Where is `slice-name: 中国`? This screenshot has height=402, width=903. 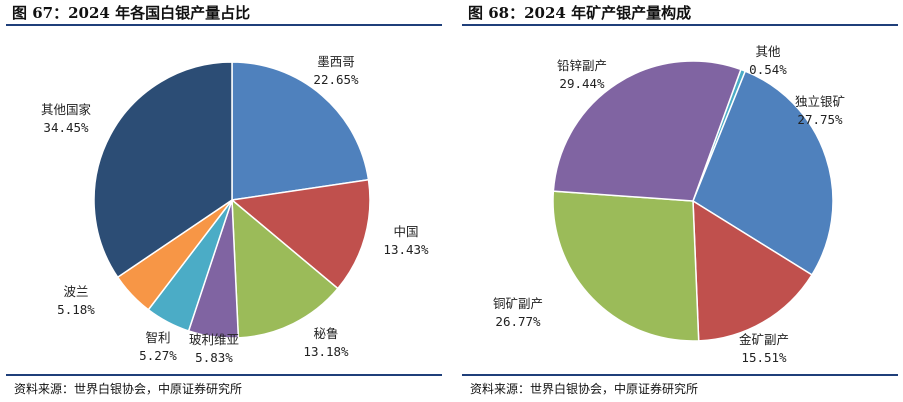 slice-name: 中国 is located at coordinates (405, 231).